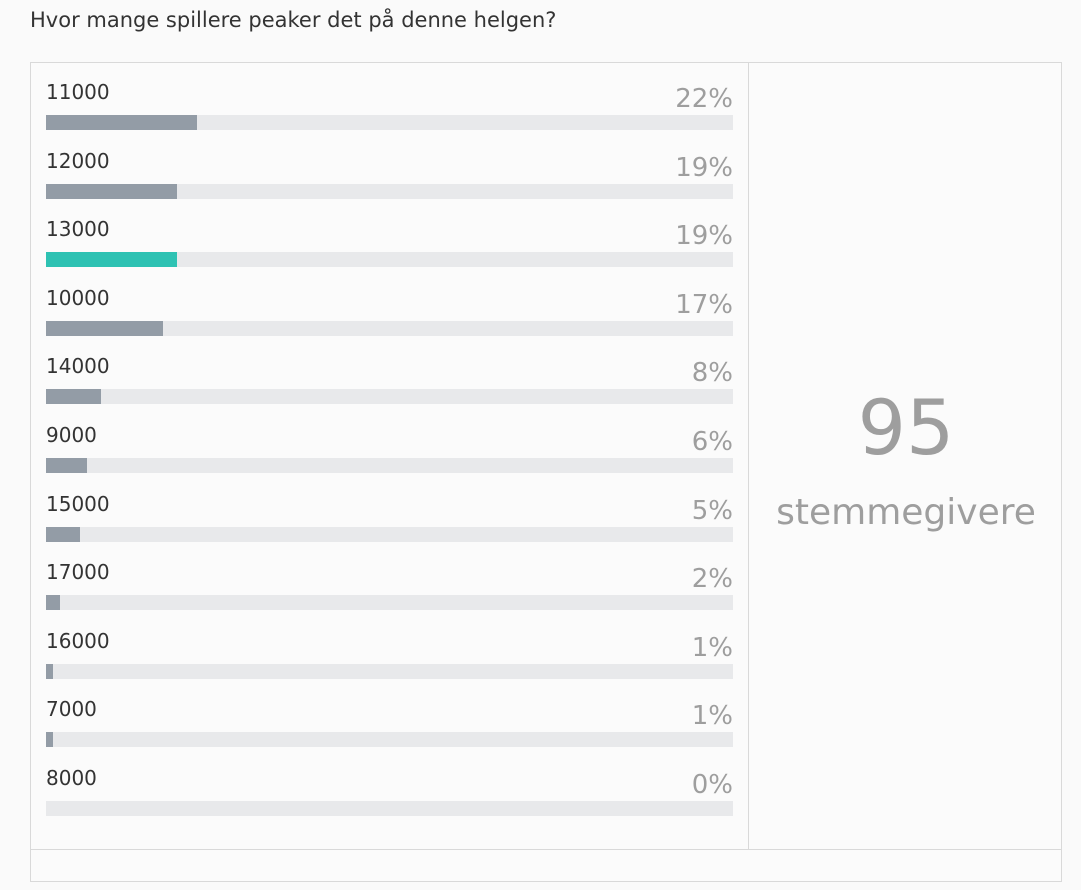 This screenshot has width=1081, height=890. I want to click on poll-option-percent: 8%, so click(712, 373).